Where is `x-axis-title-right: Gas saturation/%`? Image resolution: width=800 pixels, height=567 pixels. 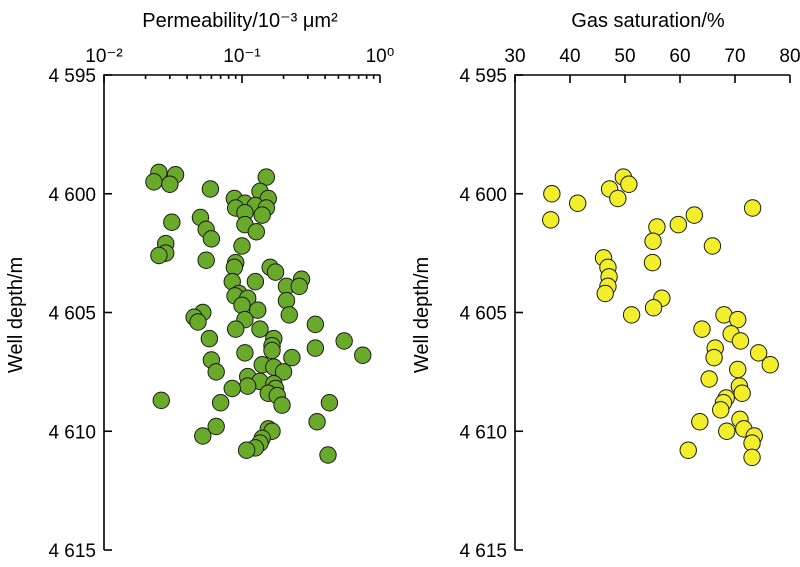 x-axis-title-right: Gas saturation/% is located at coordinates (648, 21).